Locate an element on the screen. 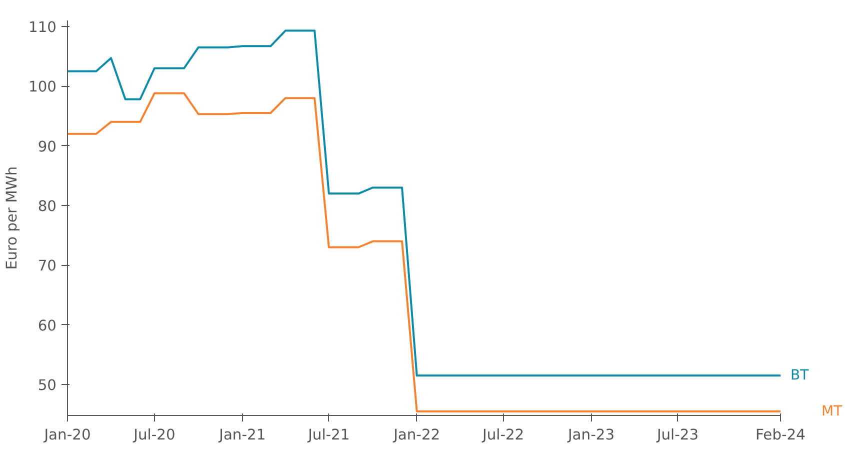  x-tick-label: Jul-23 is located at coordinates (677, 435).